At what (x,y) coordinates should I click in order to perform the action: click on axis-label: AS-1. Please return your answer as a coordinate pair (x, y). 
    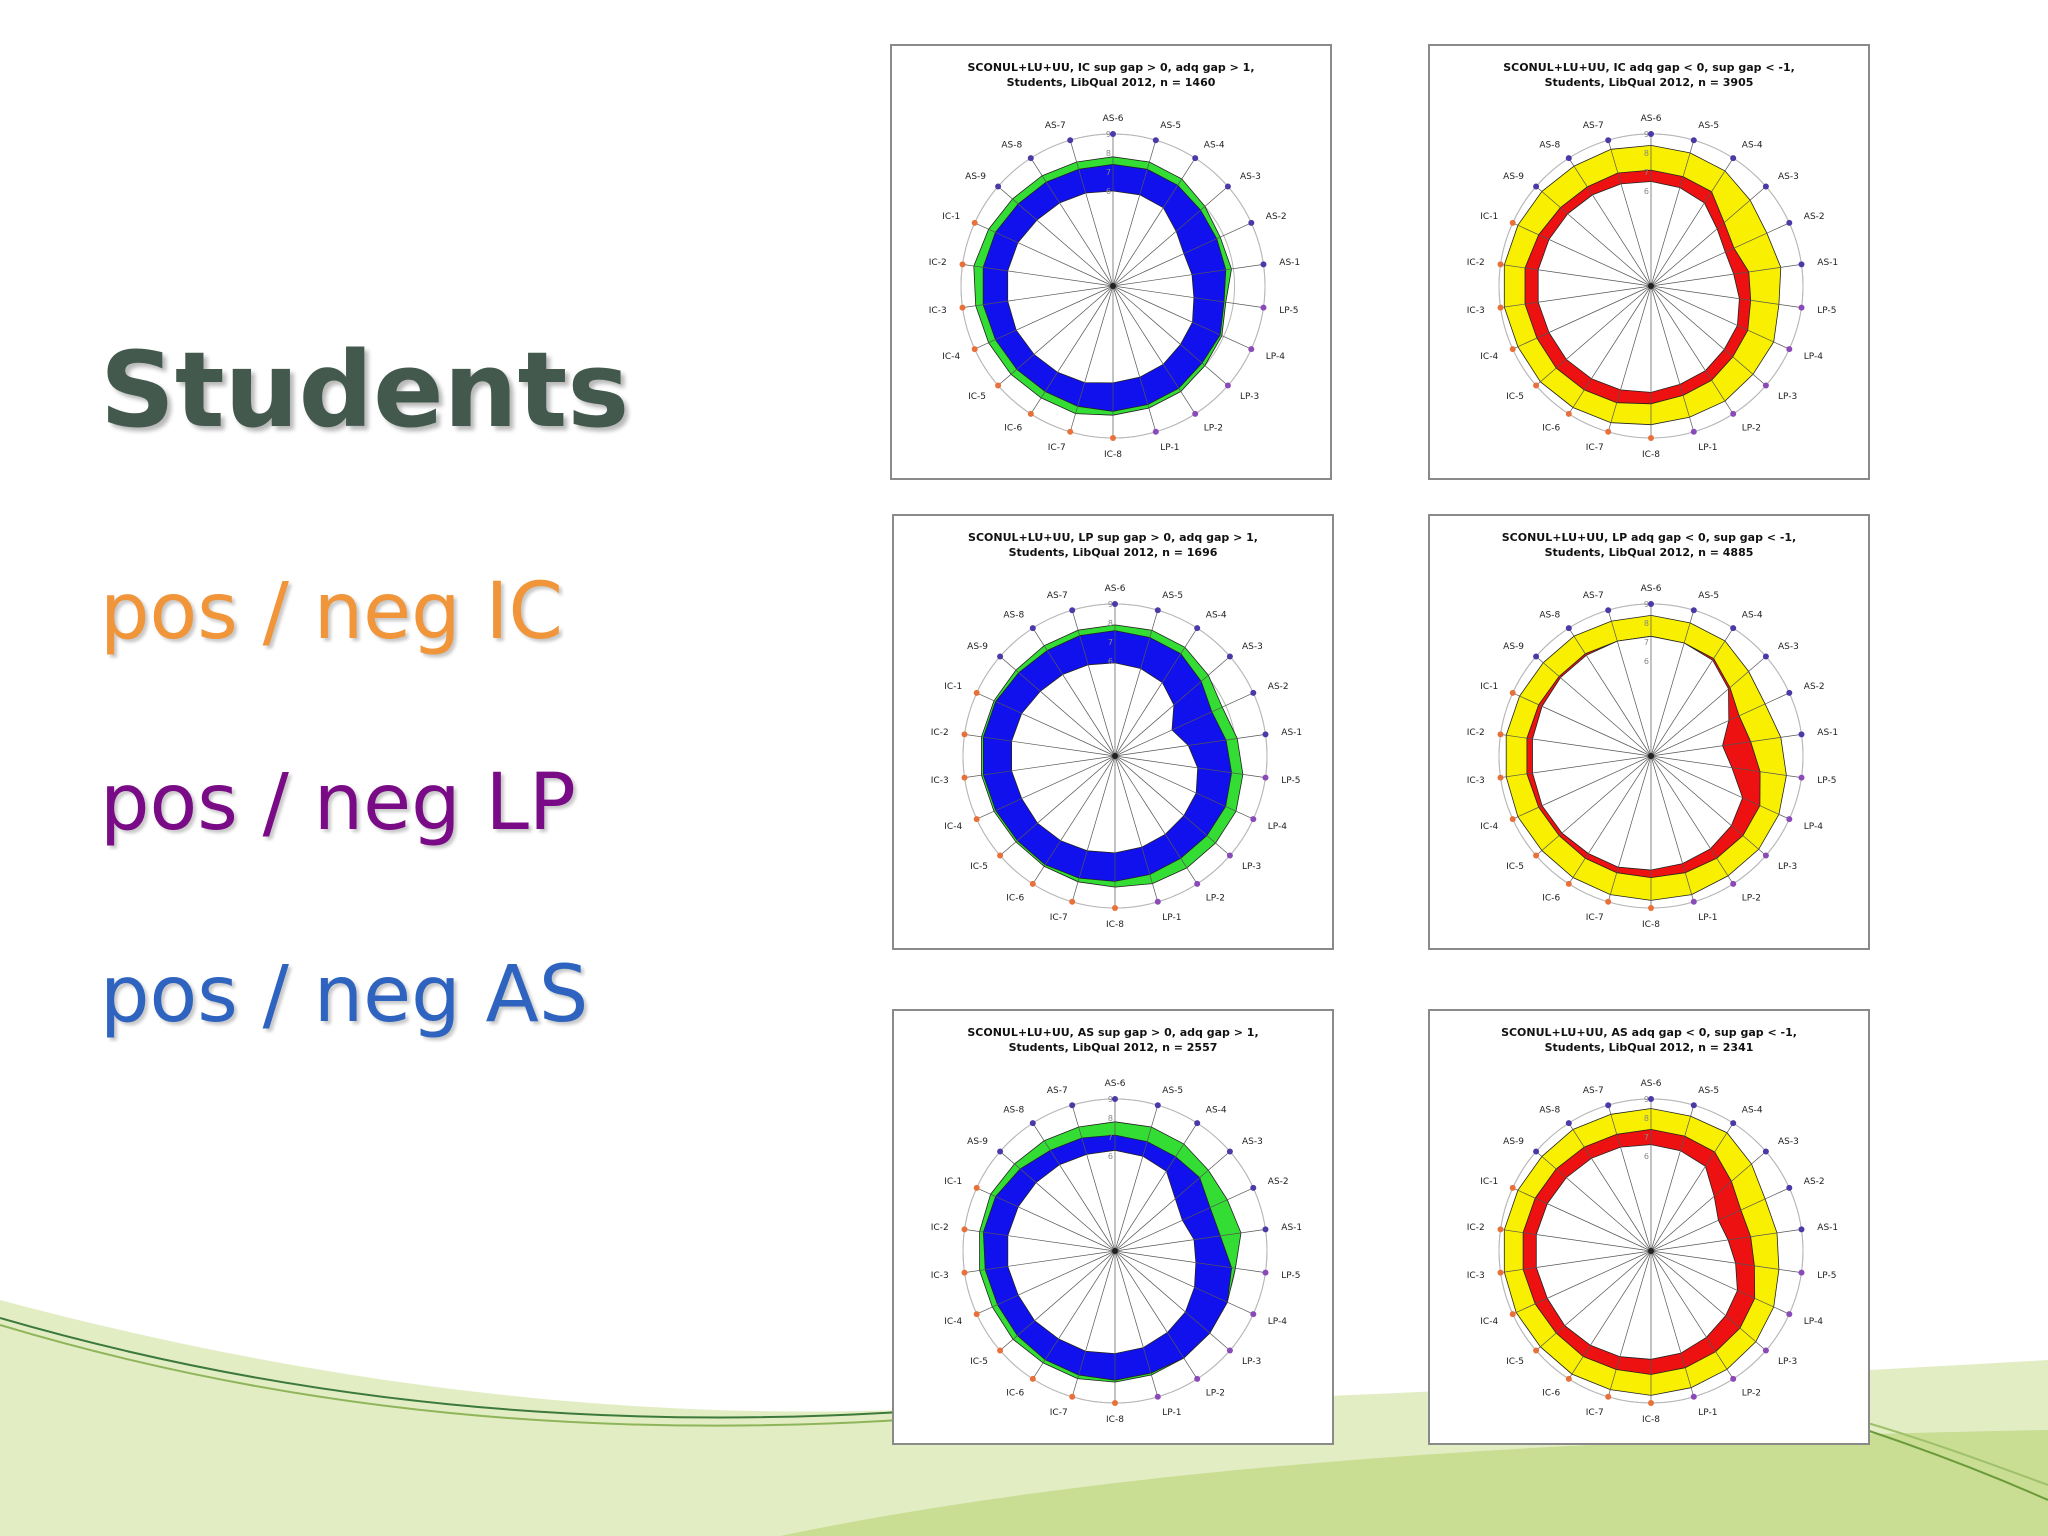
    Looking at the image, I should click on (1827, 733).